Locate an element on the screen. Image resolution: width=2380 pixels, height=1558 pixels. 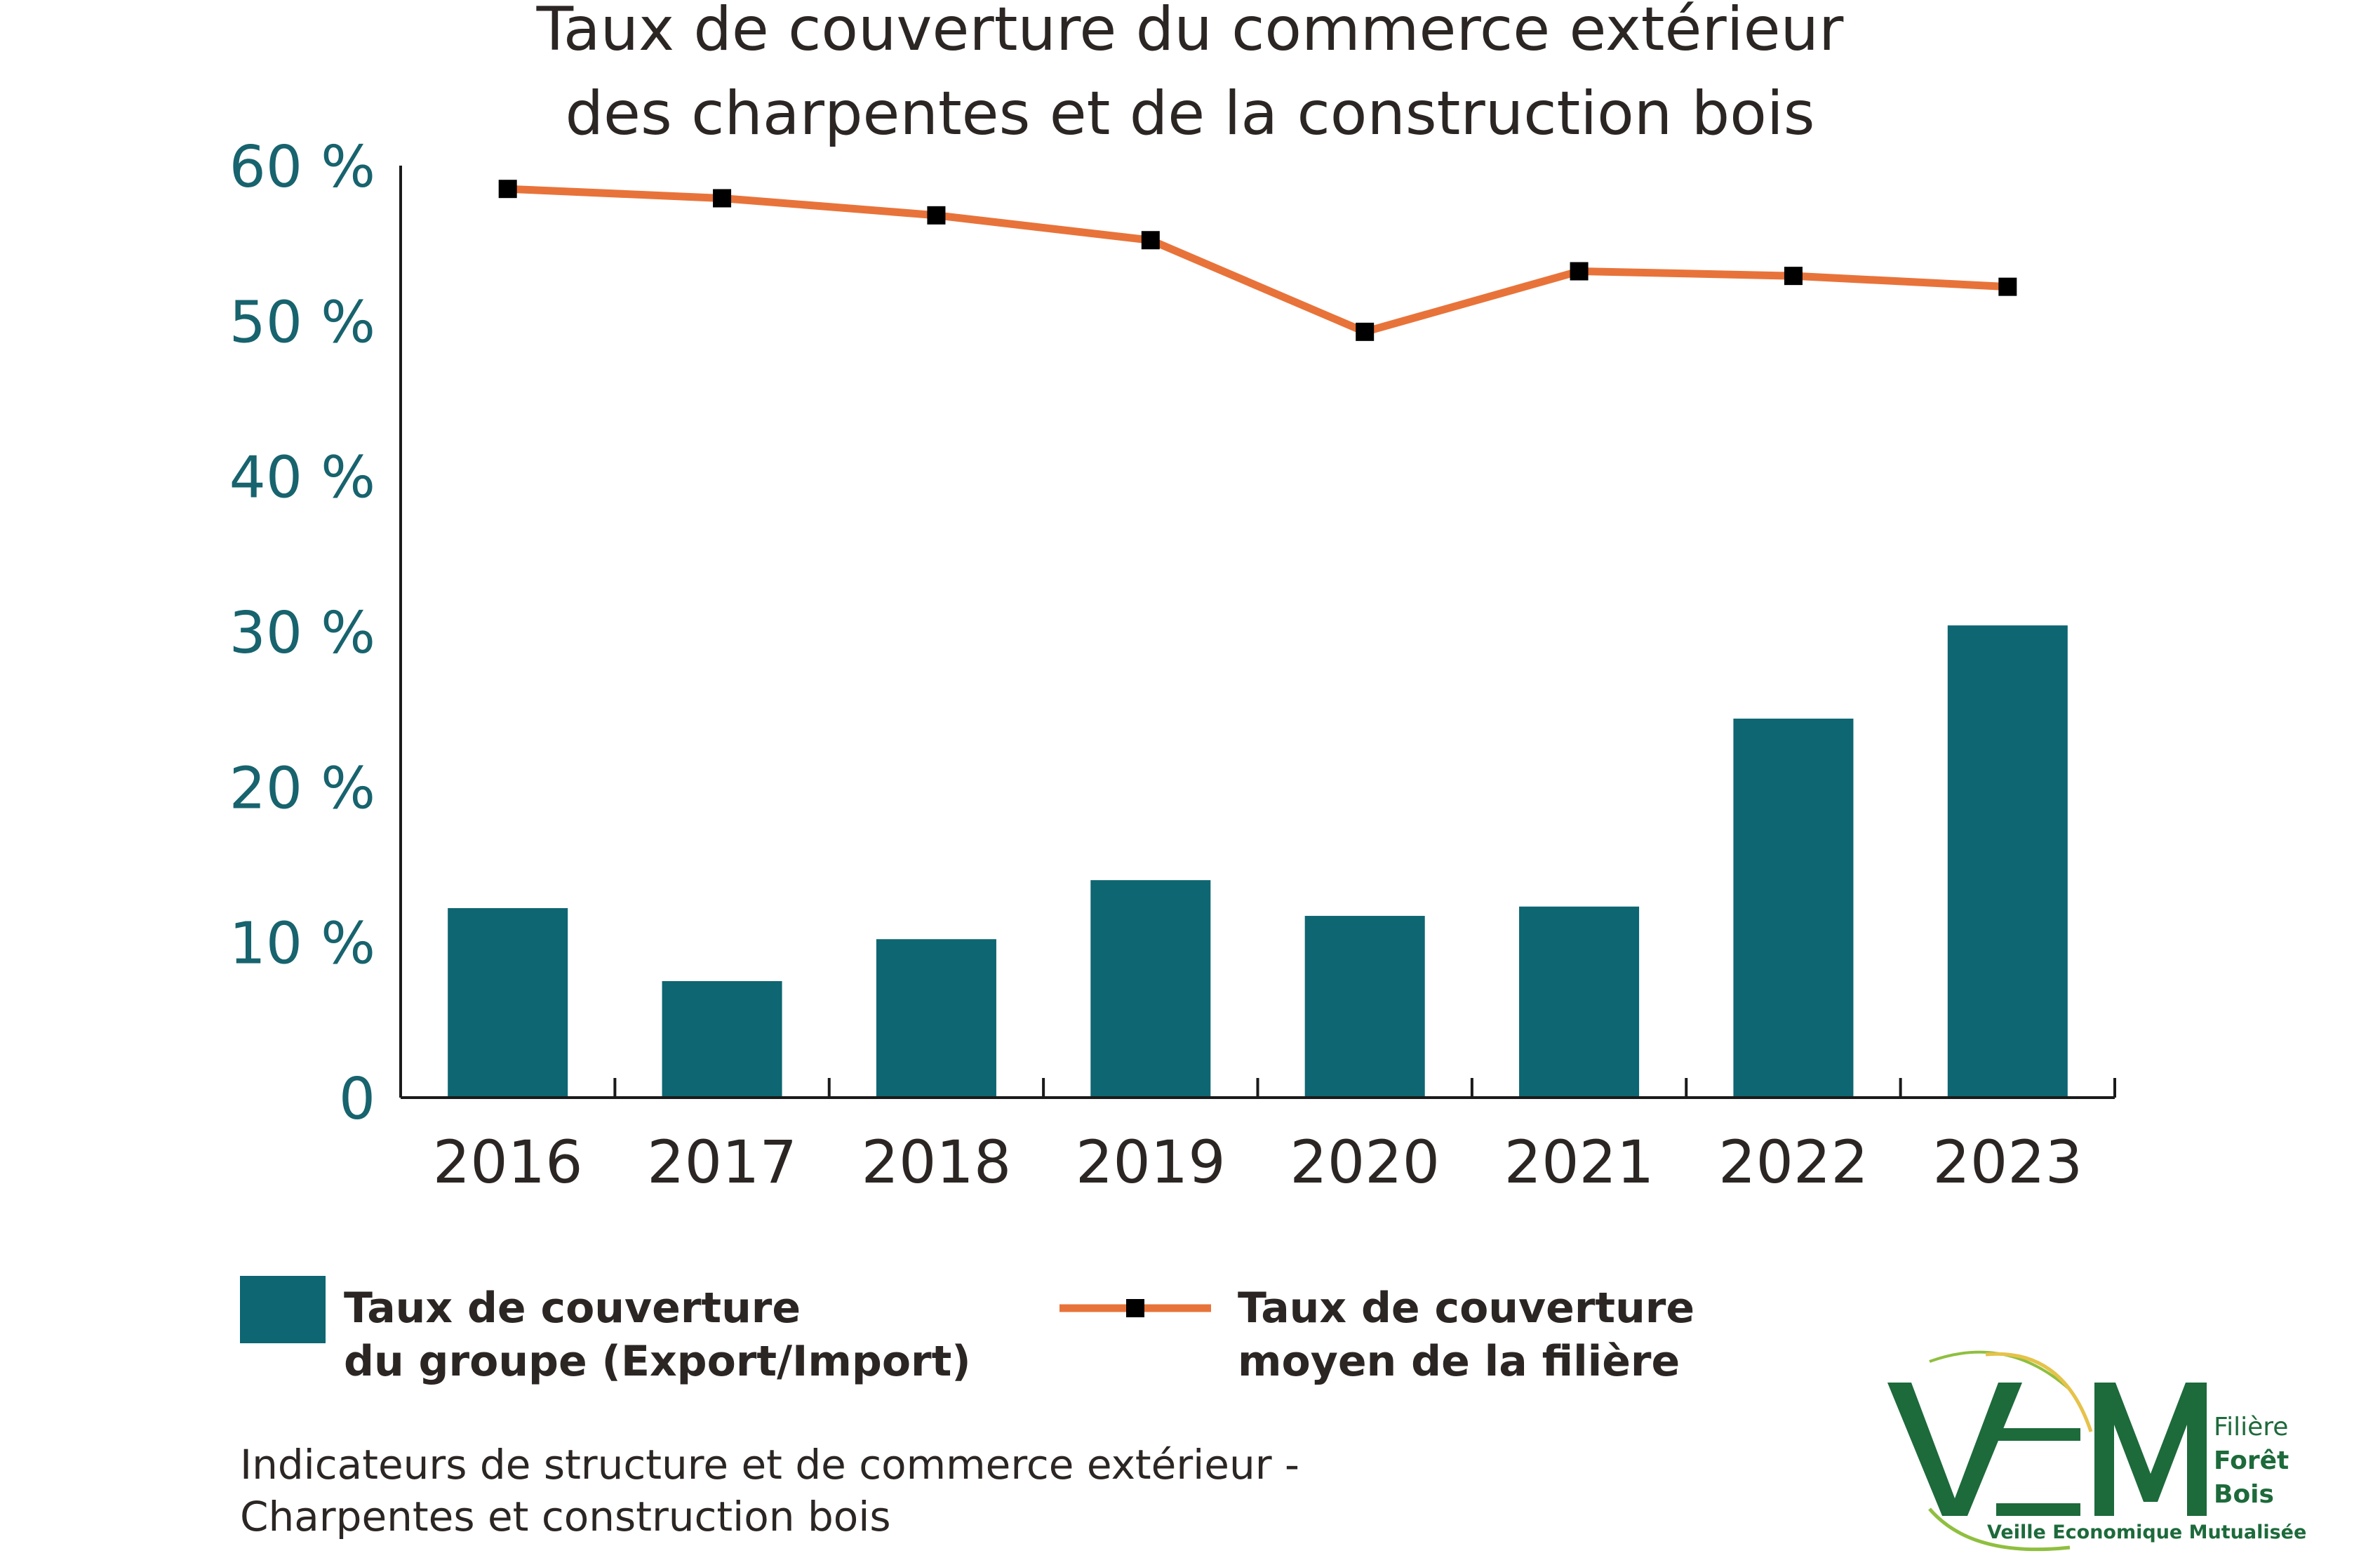
bar-2023 is located at coordinates (2008, 862).